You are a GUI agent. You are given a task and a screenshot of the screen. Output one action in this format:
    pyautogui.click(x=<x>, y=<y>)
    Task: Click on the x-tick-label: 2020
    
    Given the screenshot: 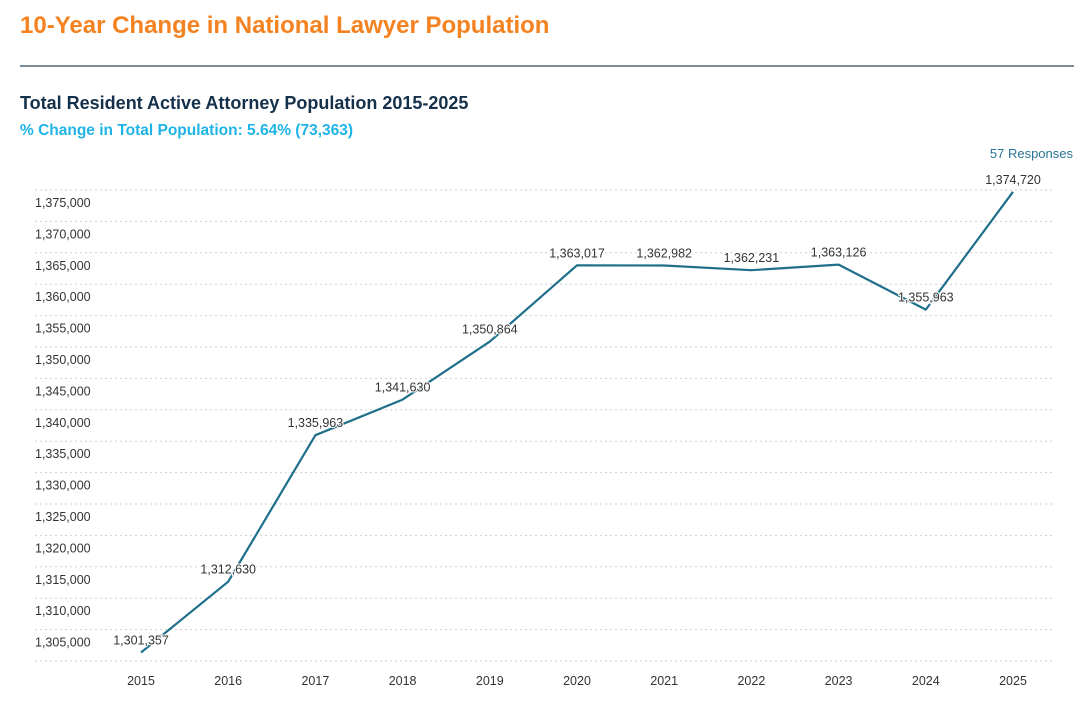 What is the action you would take?
    pyautogui.click(x=577, y=681)
    